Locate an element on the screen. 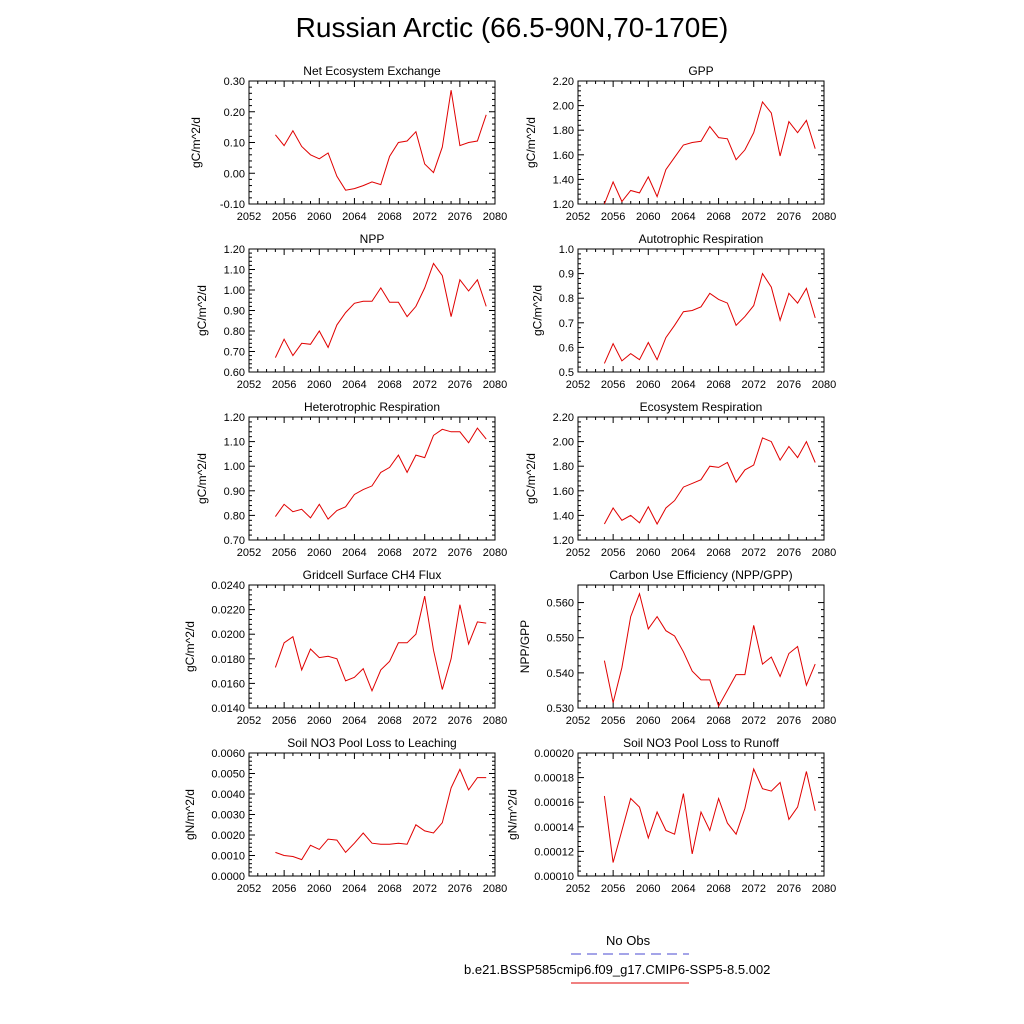 The width and height of the screenshot is (1024, 1024). y-tick-label: 0.0050 is located at coordinates (228, 775).